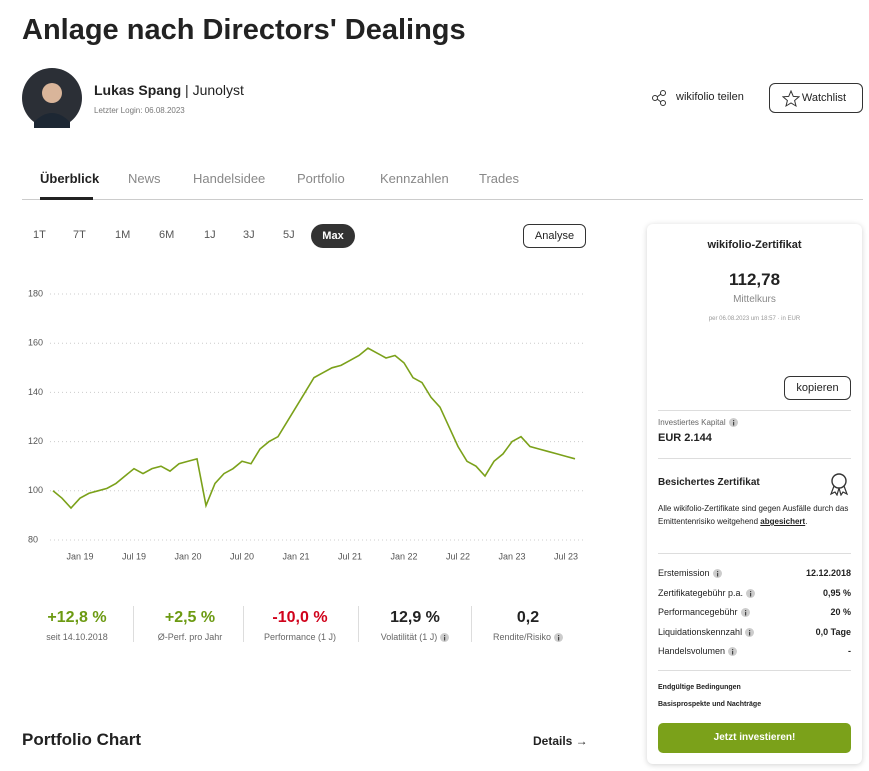 The image size is (869, 771). What do you see at coordinates (229, 178) in the screenshot?
I see `tab: Handelsidee` at bounding box center [229, 178].